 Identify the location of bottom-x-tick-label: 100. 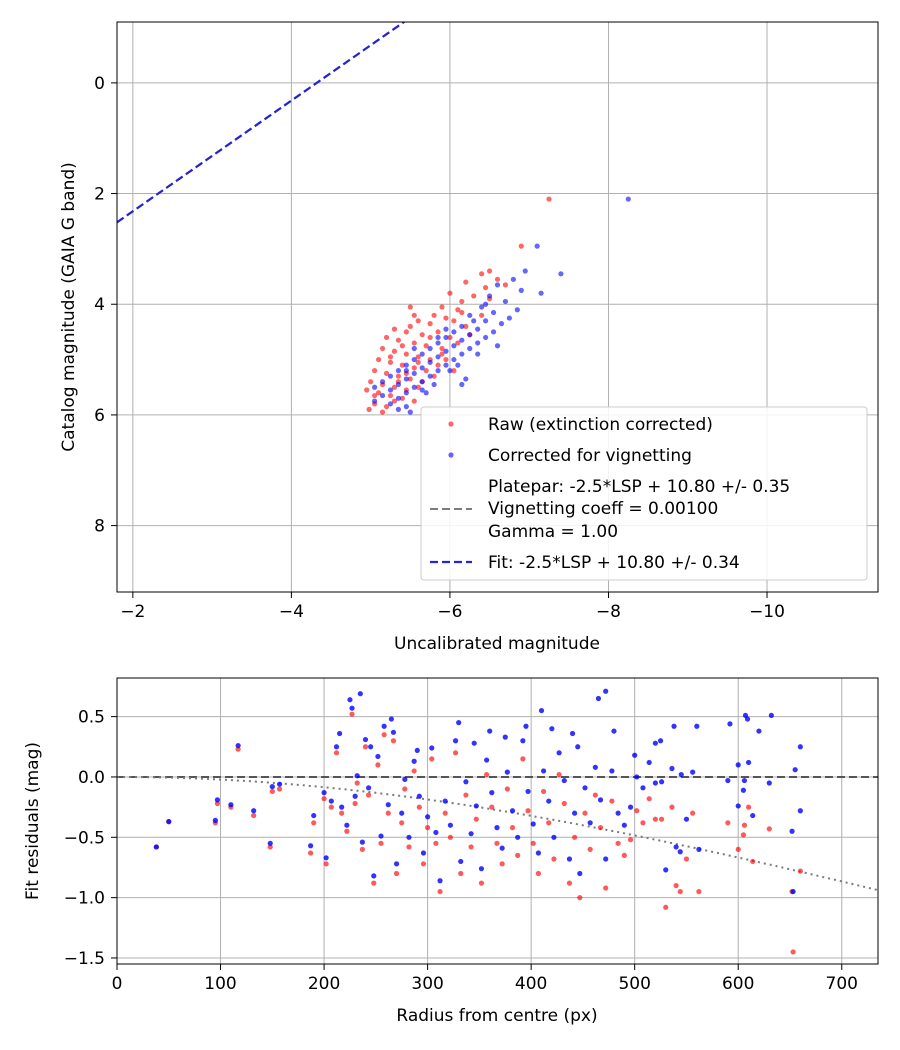
(220, 984).